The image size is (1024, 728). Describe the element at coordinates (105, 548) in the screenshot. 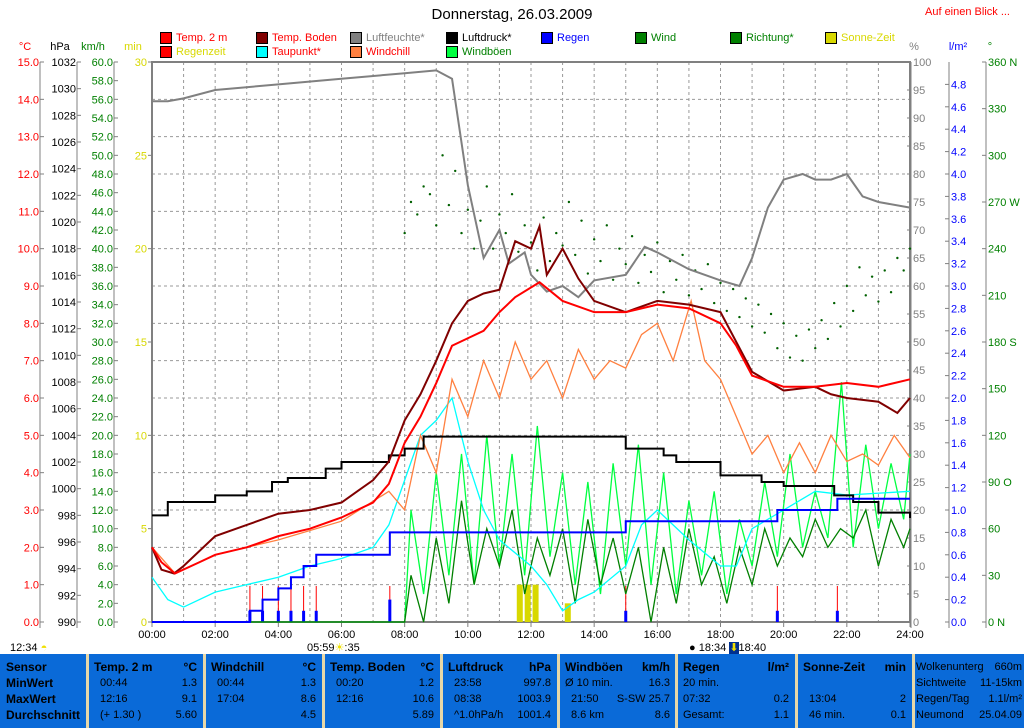

I see `wind-tick-label: 8.0` at that location.